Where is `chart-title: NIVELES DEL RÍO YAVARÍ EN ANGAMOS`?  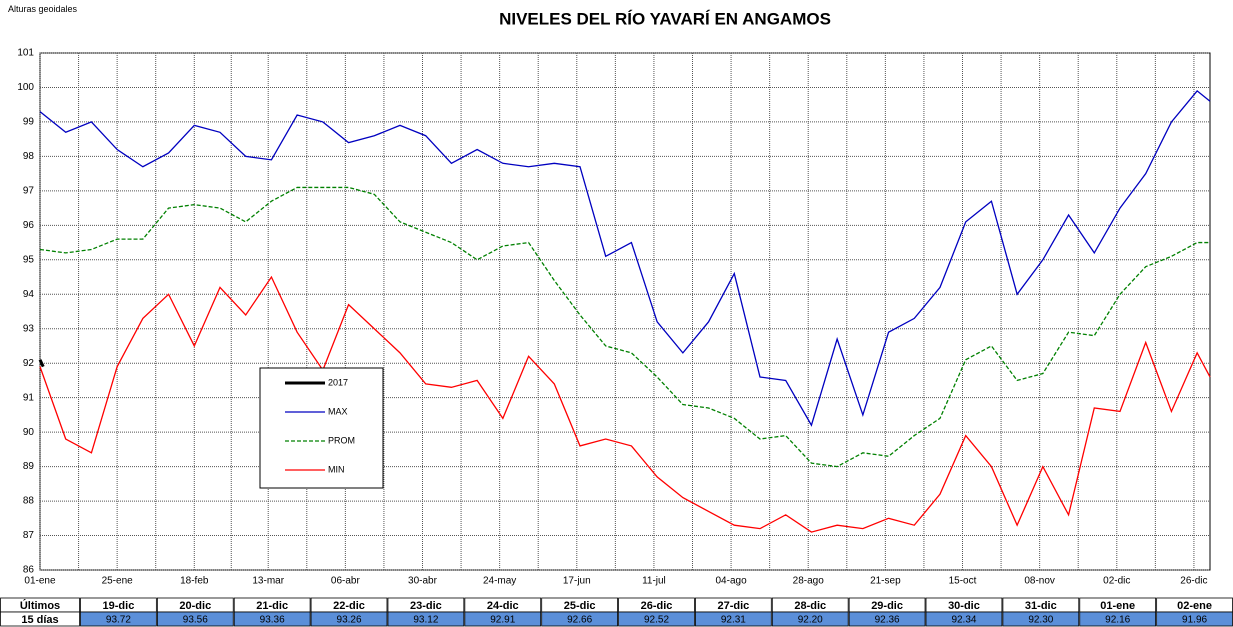
chart-title: NIVELES DEL RÍO YAVARÍ EN ANGAMOS is located at coordinates (665, 18).